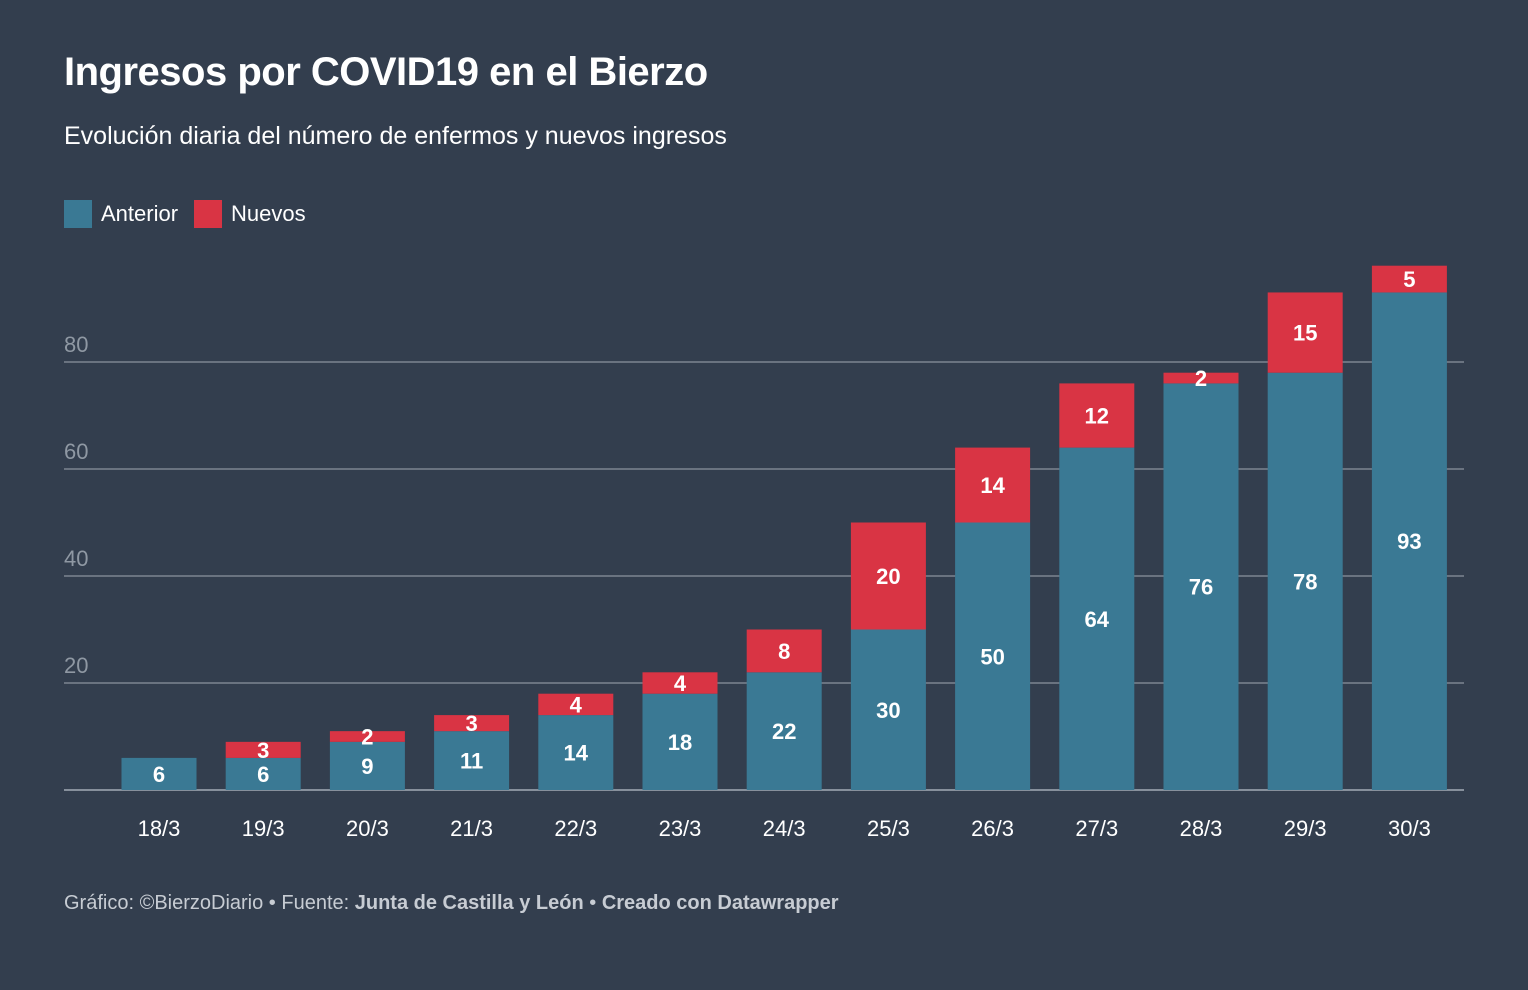  I want to click on bar-anterior-27/3, so click(1097, 618).